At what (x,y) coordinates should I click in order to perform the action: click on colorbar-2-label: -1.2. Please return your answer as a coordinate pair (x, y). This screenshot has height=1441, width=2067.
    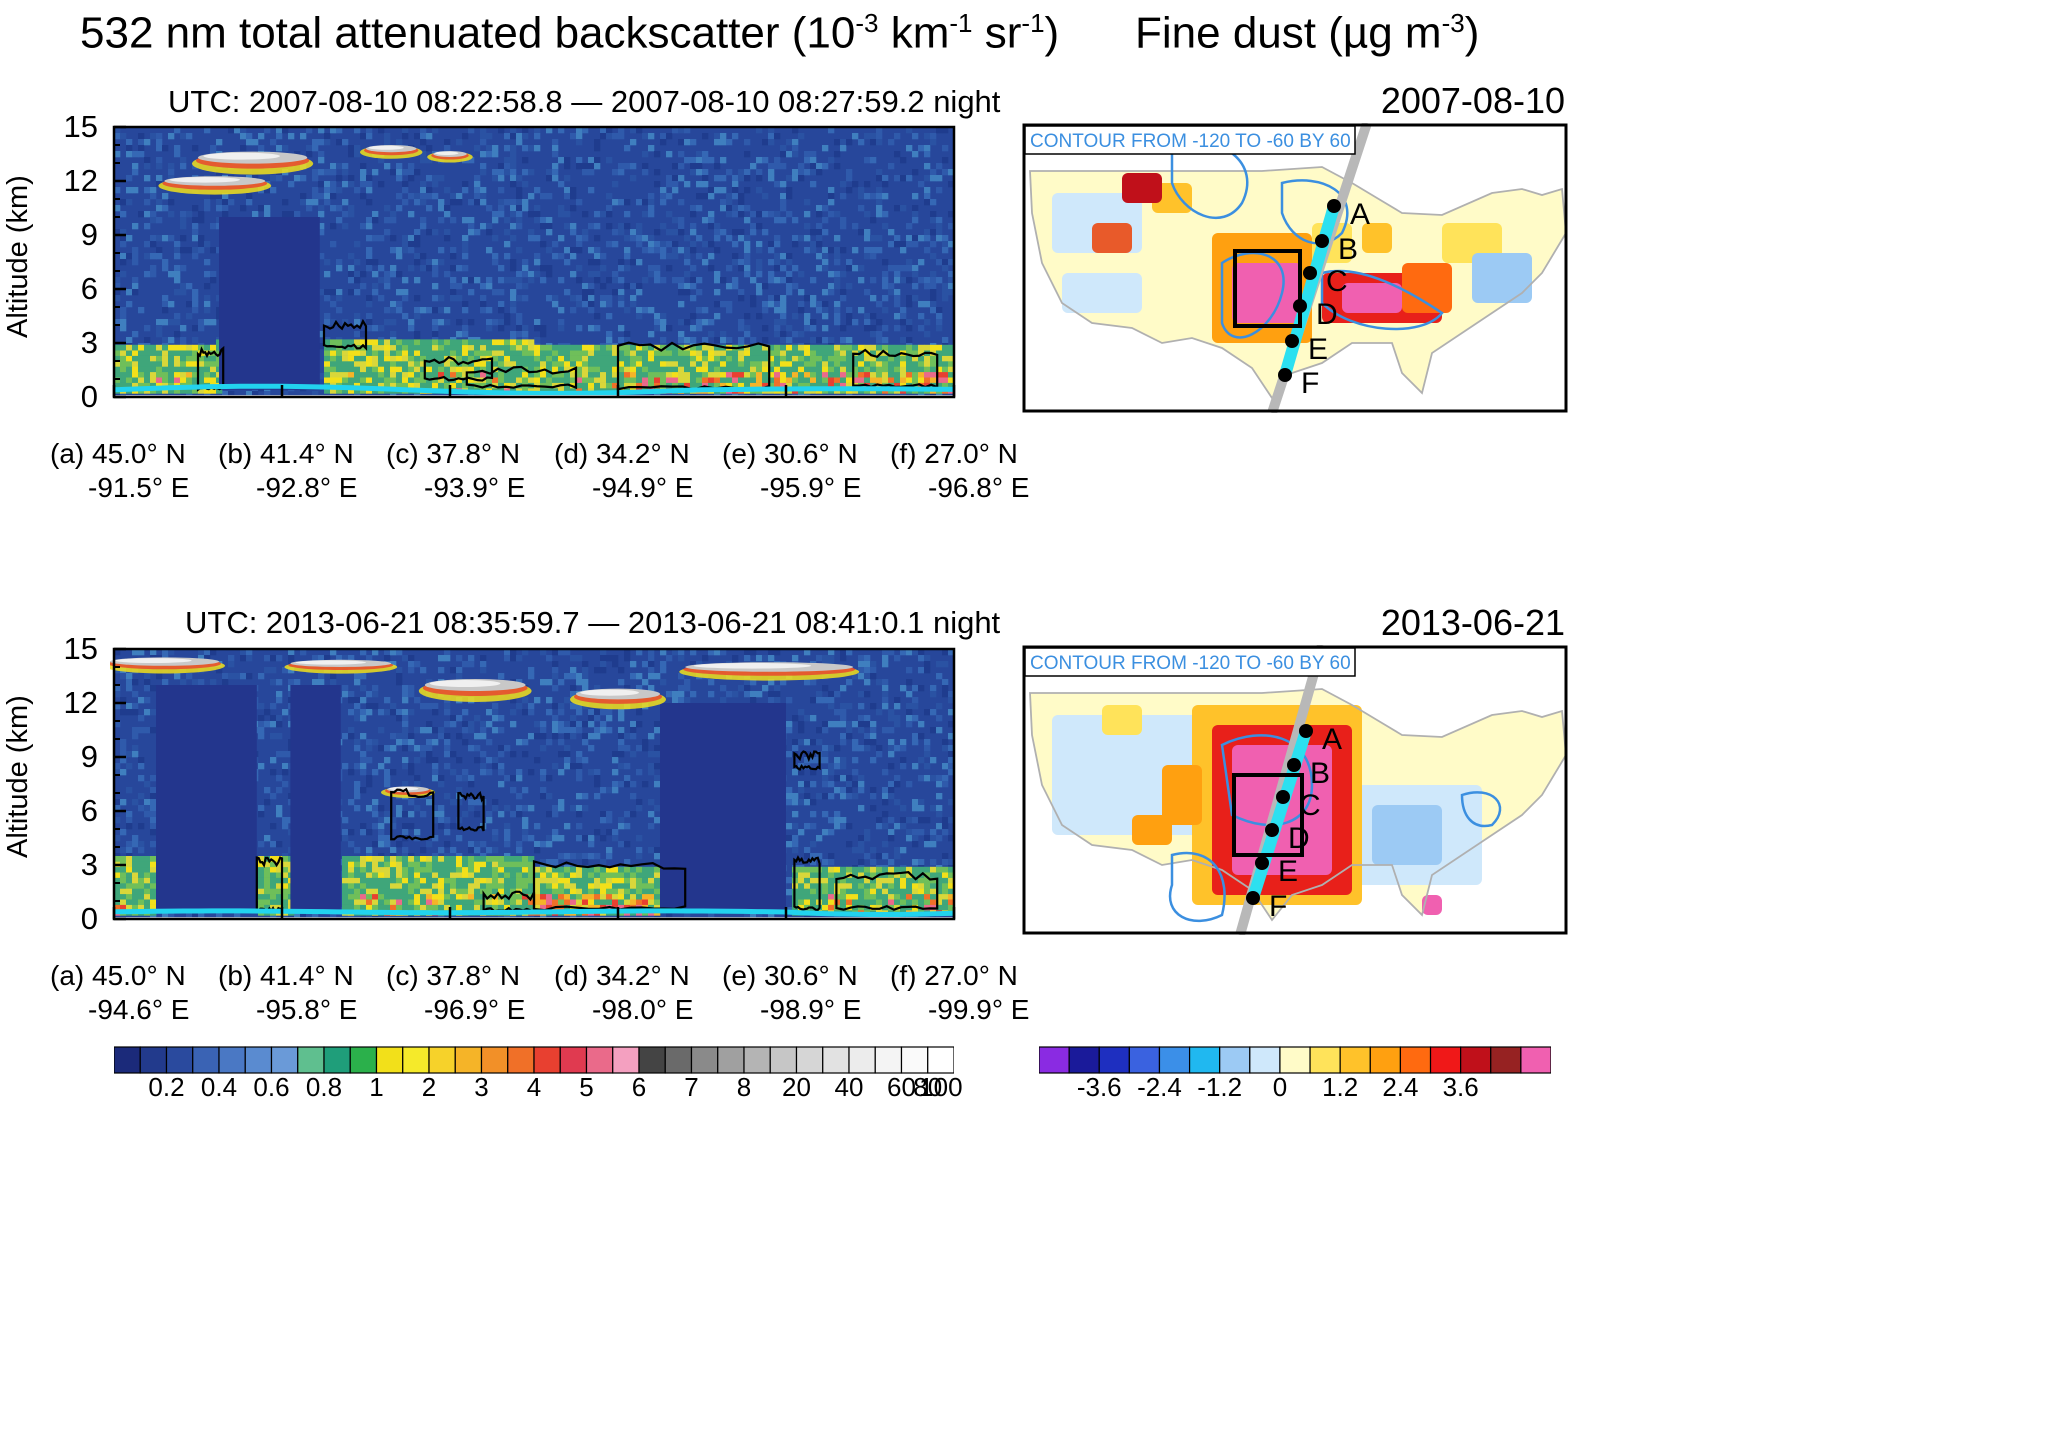
    Looking at the image, I should click on (1220, 1087).